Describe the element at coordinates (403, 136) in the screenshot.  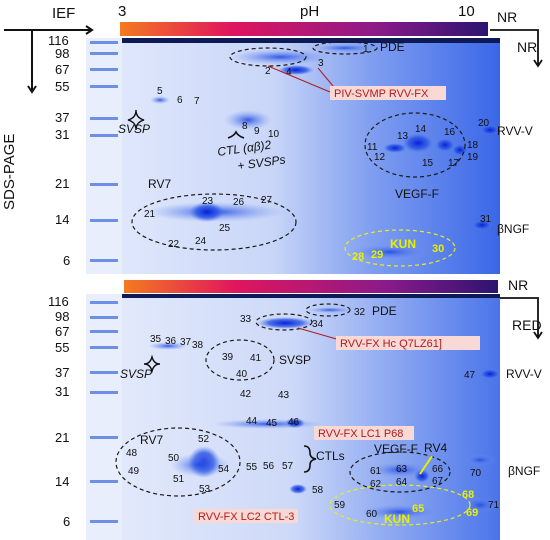
I see `spot-13: 13` at that location.